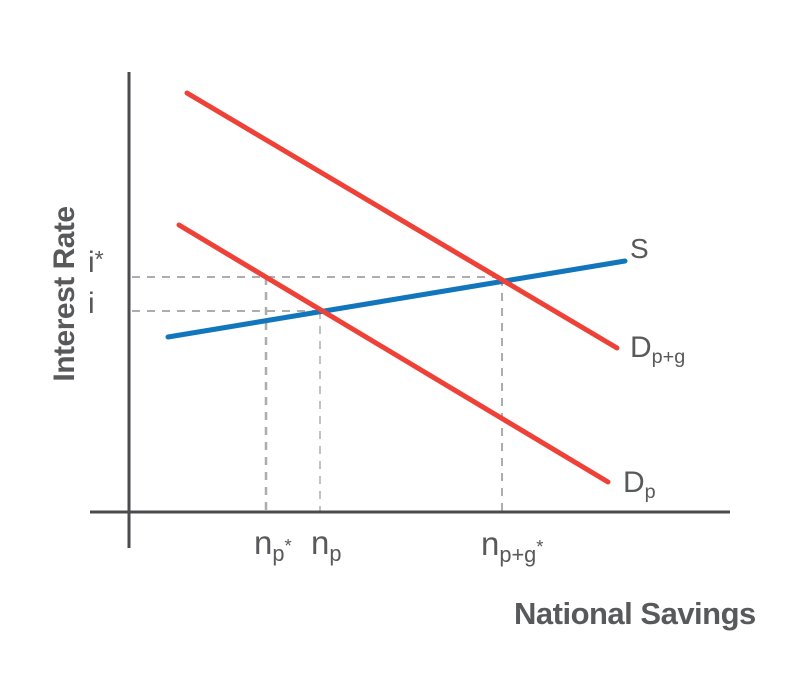  I want to click on x-tick-n-p-plus-g-star: np+g*, so click(512, 545).